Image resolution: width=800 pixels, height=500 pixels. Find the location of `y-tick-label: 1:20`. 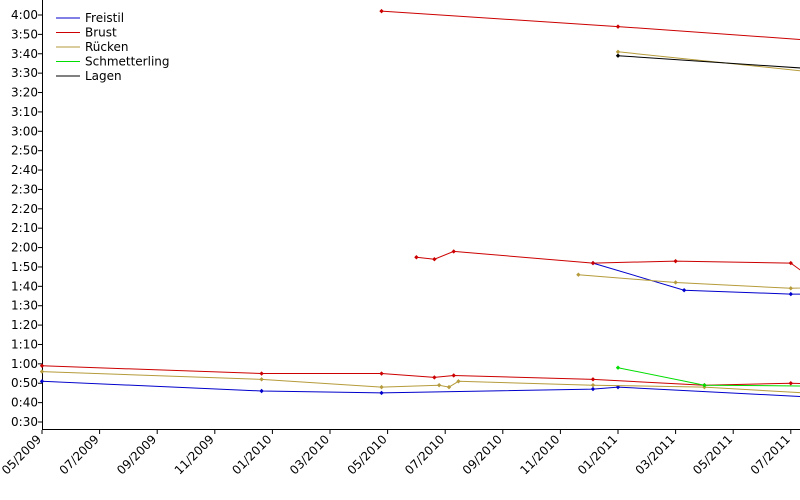

y-tick-label: 1:20 is located at coordinates (24, 325).